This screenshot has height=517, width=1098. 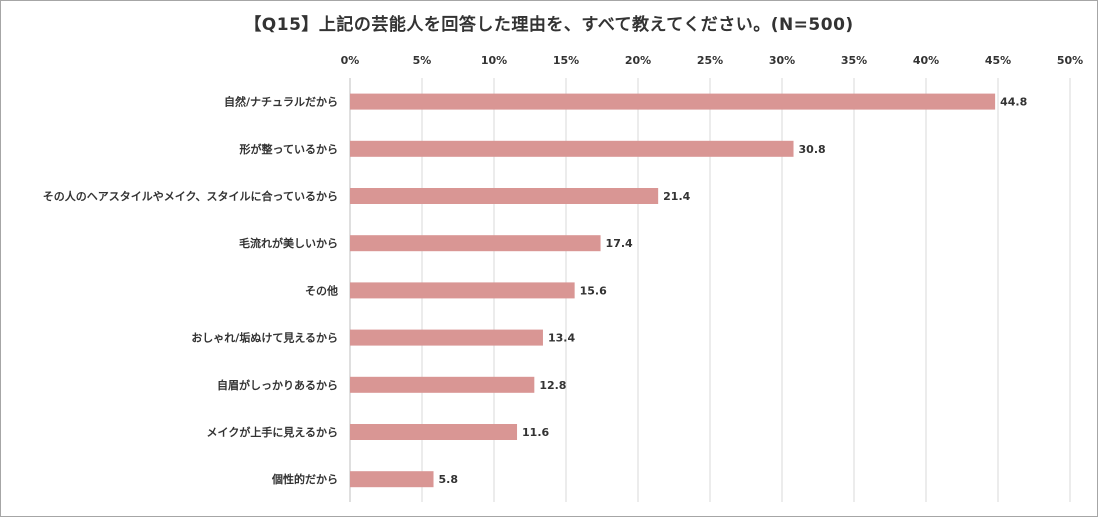 I want to click on category-label: 毛流れが美しいから, so click(x=288, y=243).